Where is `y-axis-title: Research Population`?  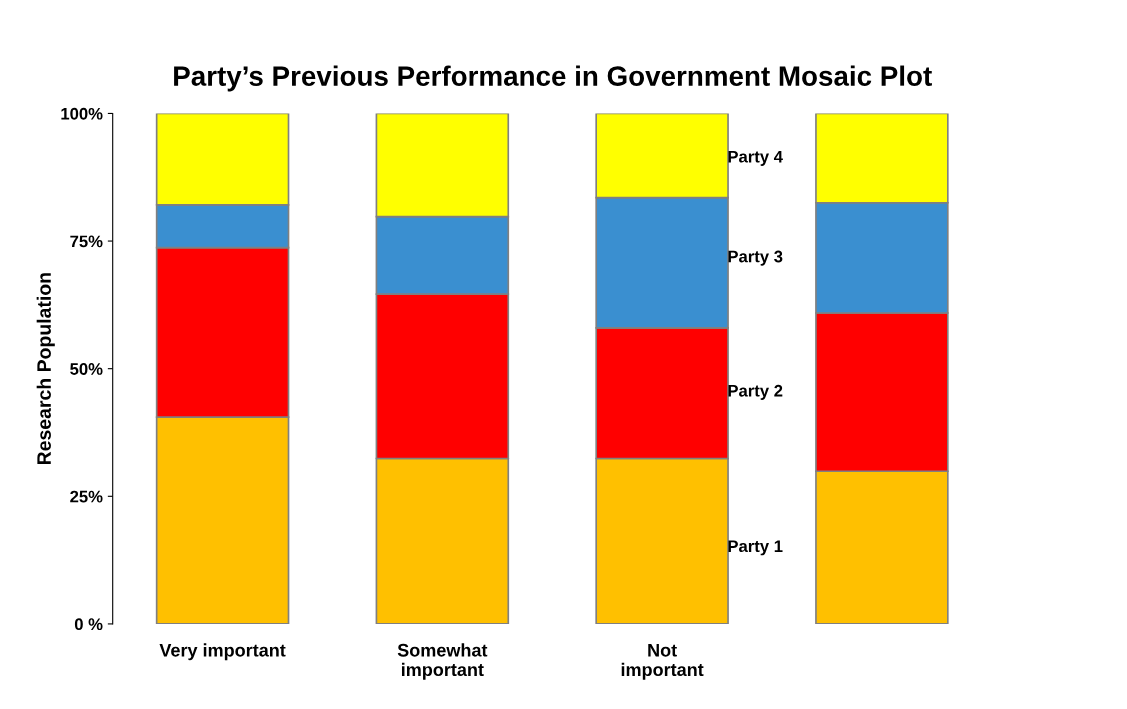
y-axis-title: Research Population is located at coordinates (45, 369).